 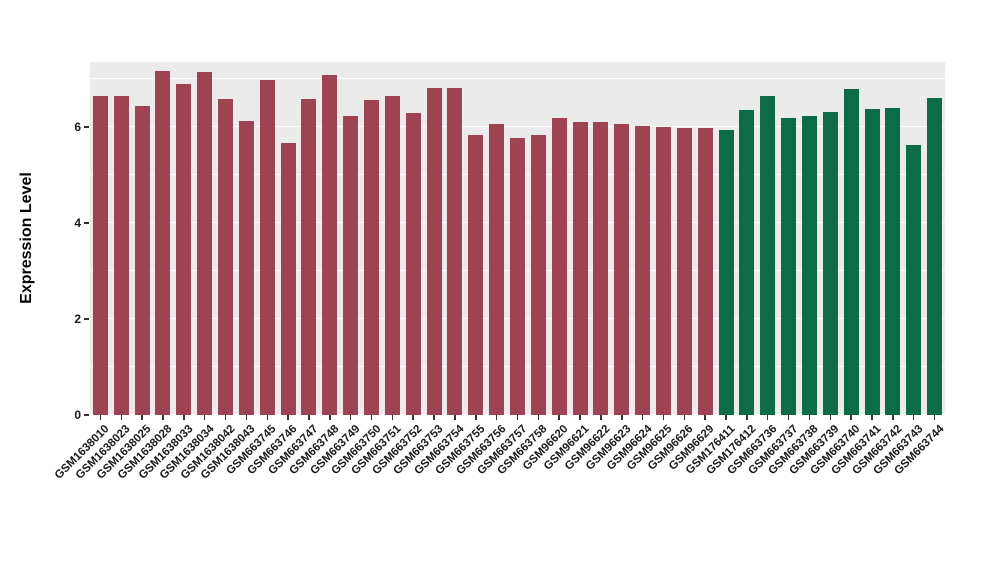 I want to click on bar-GSM663745, so click(x=267, y=247).